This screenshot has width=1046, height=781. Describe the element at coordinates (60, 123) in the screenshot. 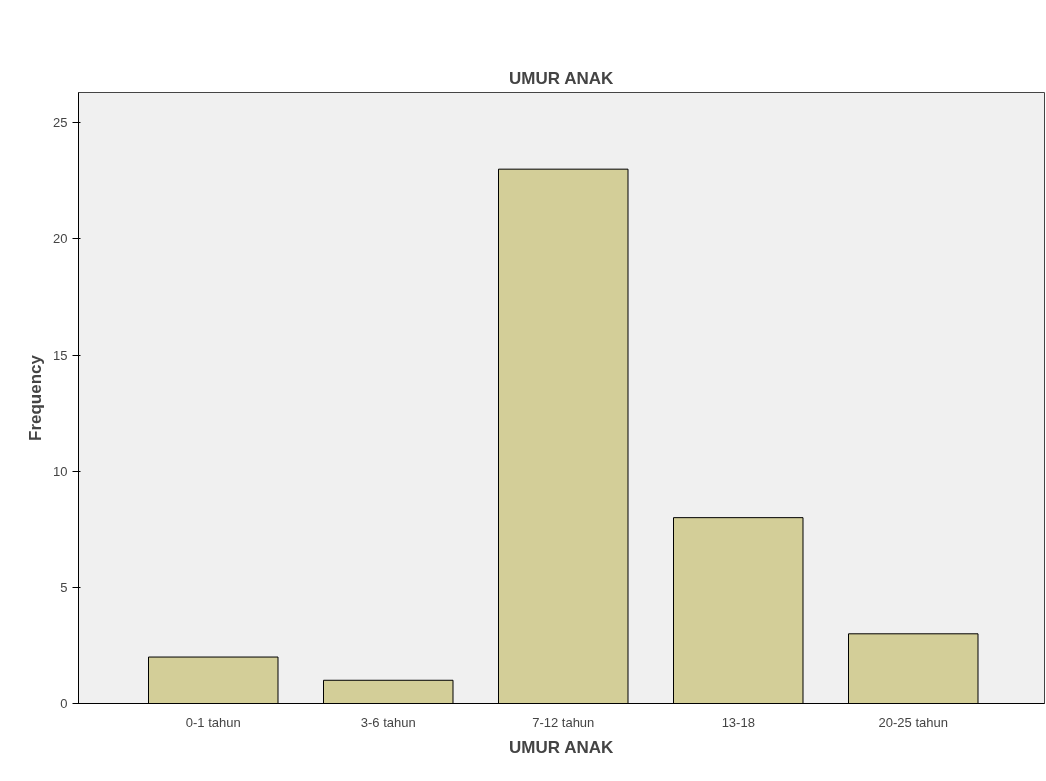

I see `y-tick-label: 25` at that location.